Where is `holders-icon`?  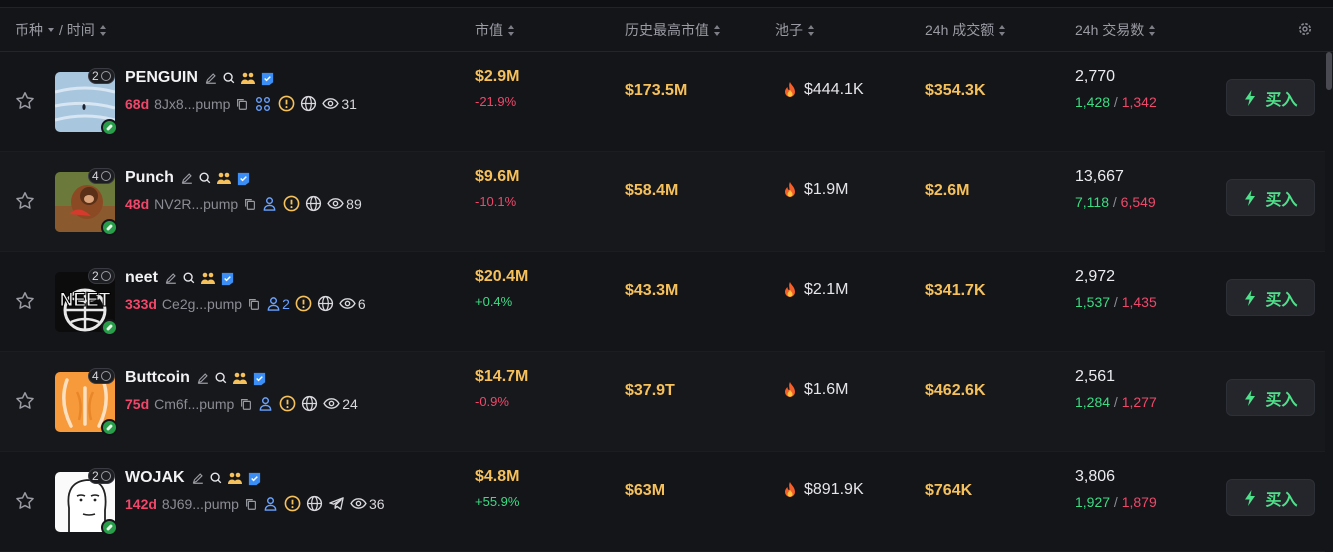
holders-icon is located at coordinates (265, 403).